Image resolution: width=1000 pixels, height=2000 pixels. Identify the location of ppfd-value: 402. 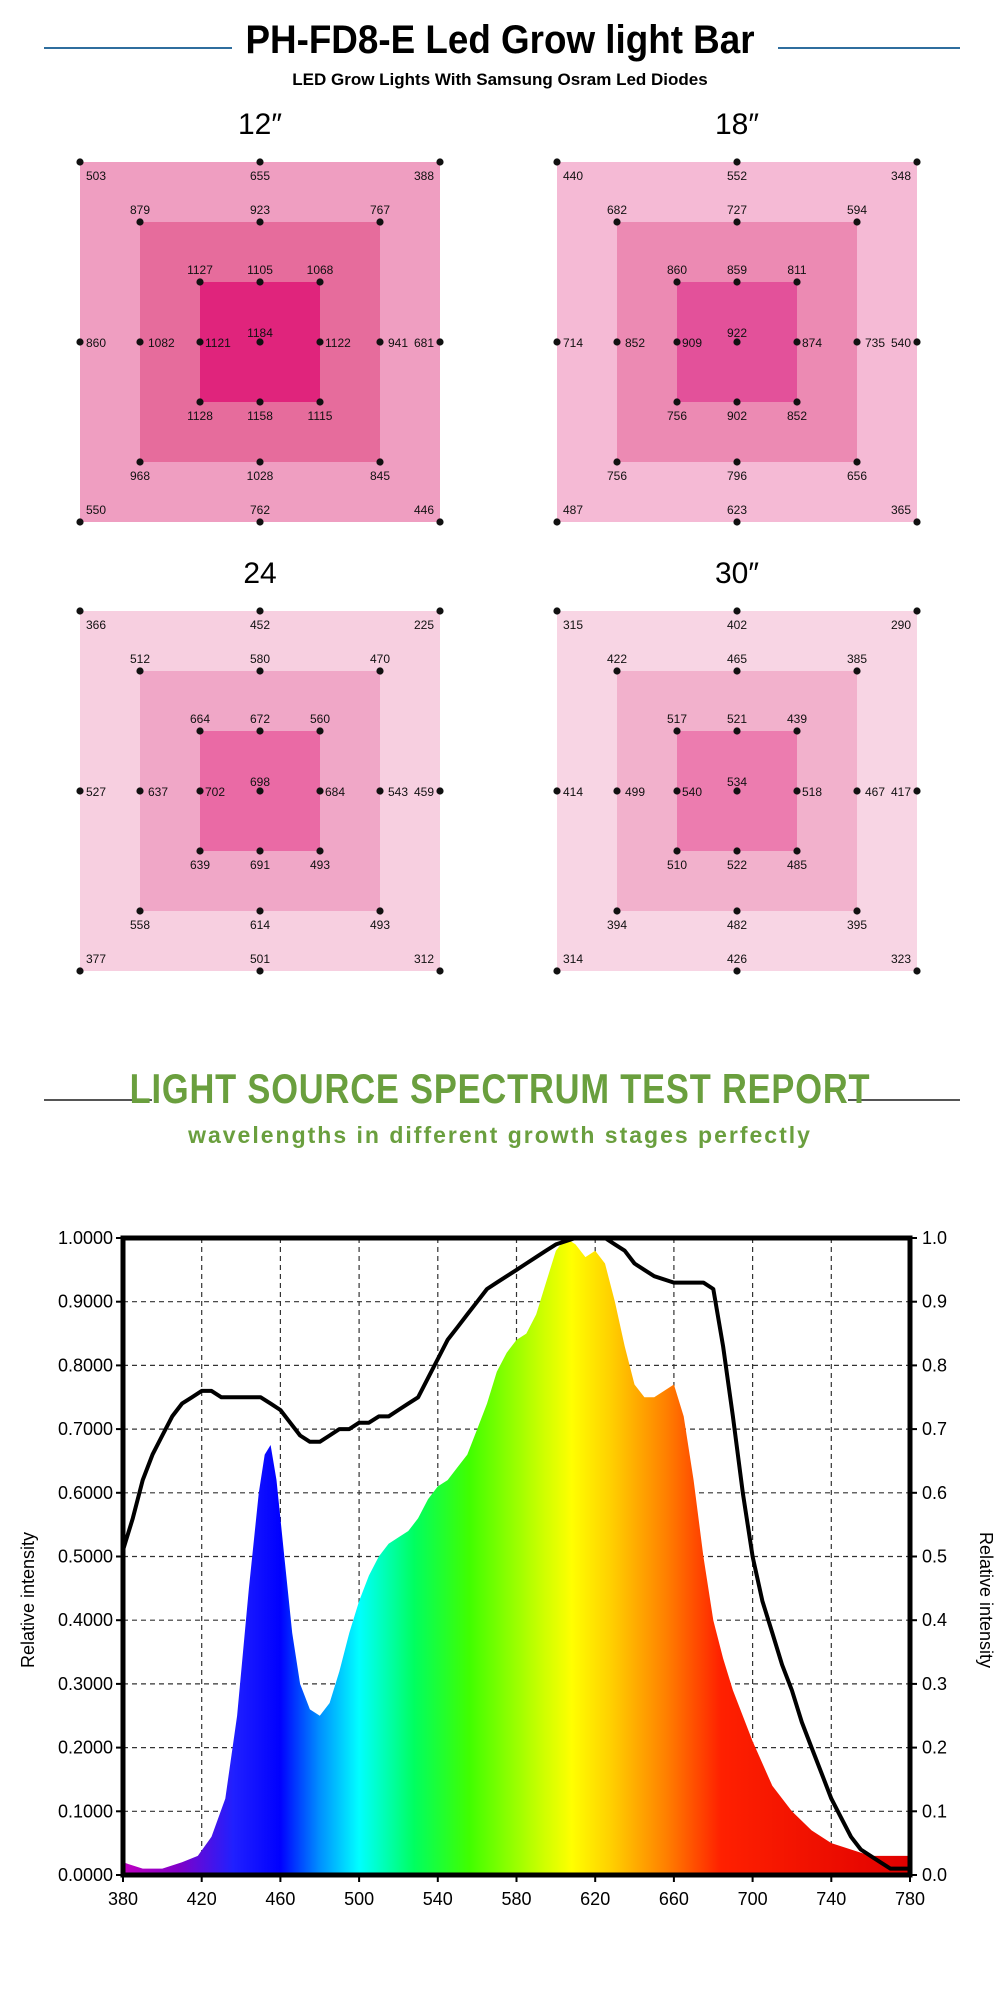
(737, 625).